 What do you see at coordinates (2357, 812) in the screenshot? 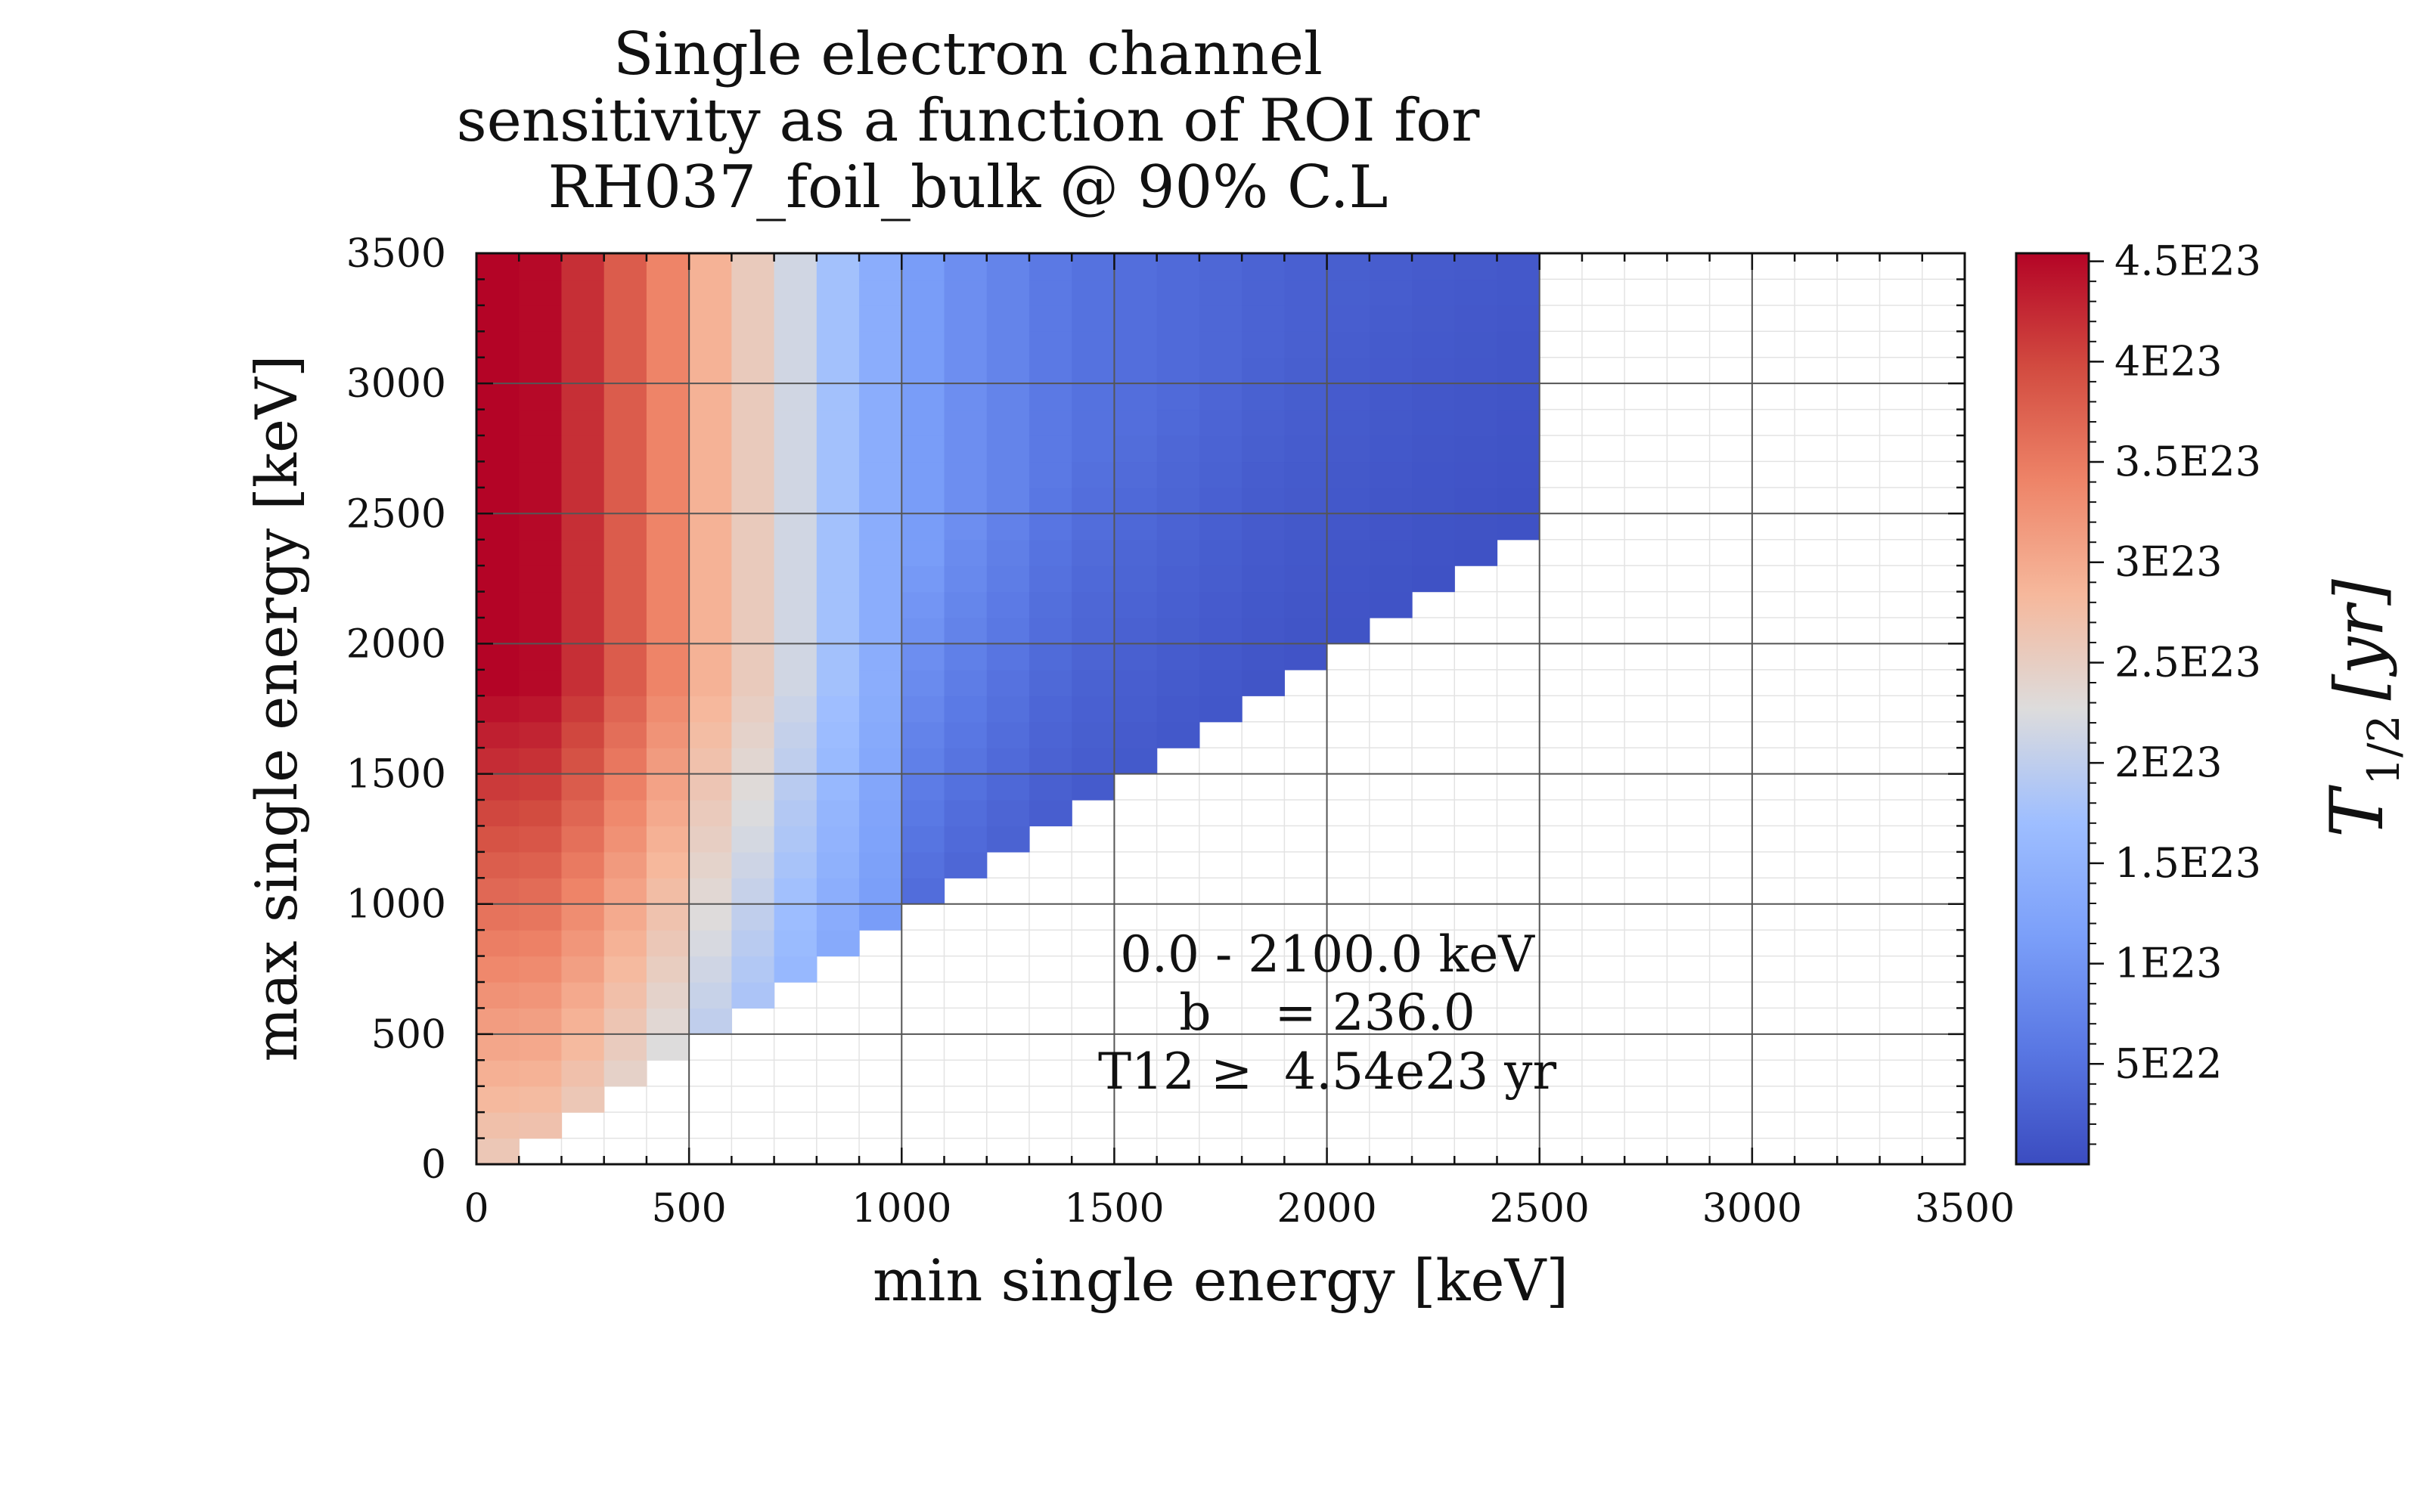
I see `colorbar-title-symbol: T` at bounding box center [2357, 812].